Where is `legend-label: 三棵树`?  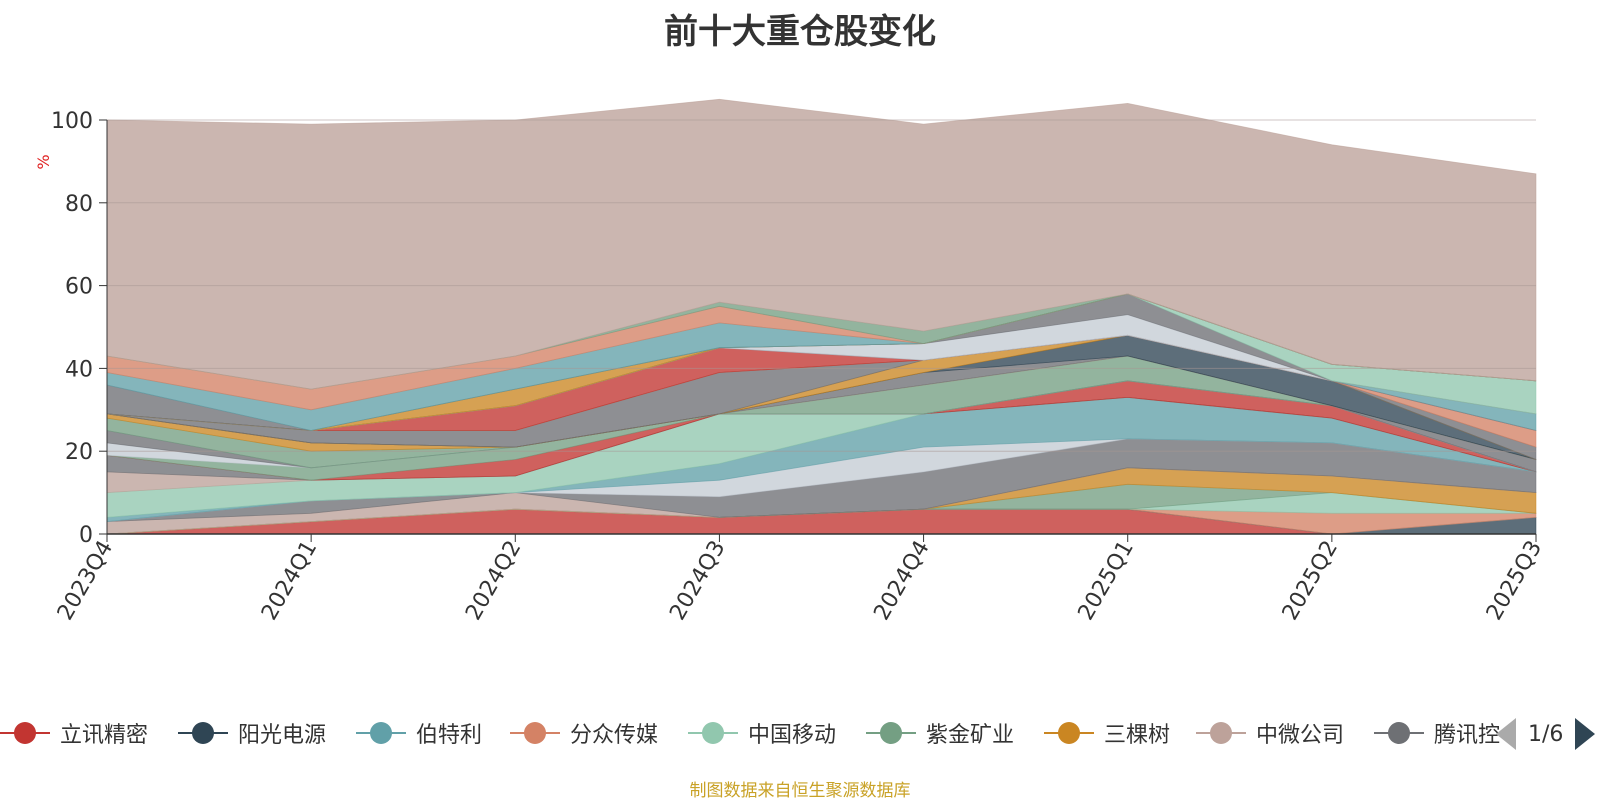 legend-label: 三棵树 is located at coordinates (1137, 735).